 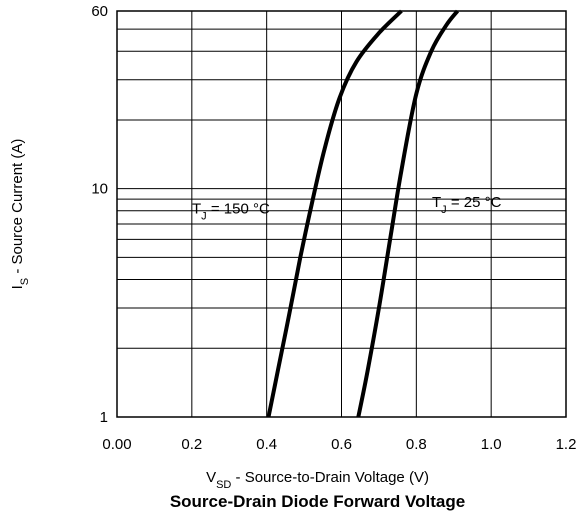 I want to click on x-tick-label: 0.8, so click(x=416, y=444).